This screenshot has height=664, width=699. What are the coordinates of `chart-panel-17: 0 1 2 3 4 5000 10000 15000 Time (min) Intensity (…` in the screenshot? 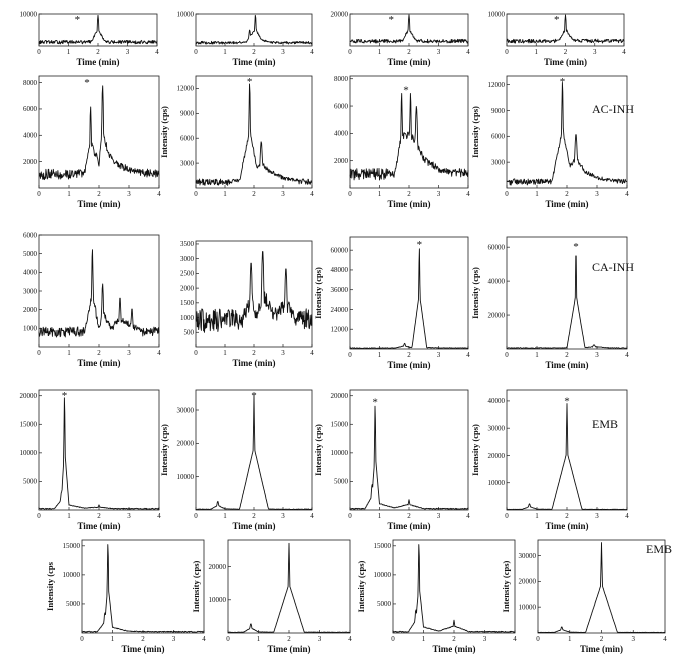 It's located at (125, 596).